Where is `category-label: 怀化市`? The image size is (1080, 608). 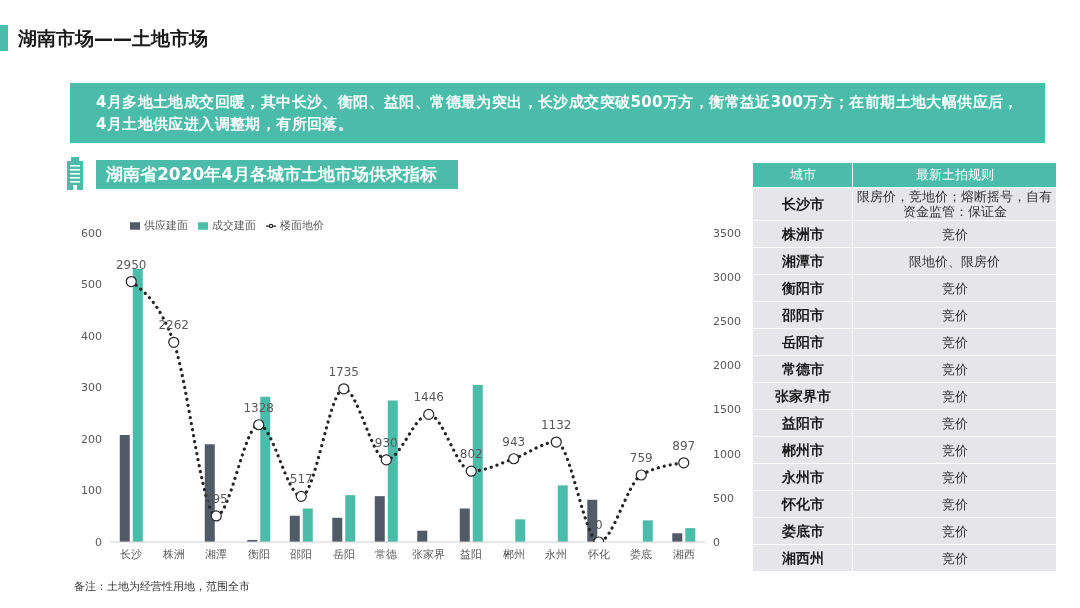 category-label: 怀化市 is located at coordinates (802, 503).